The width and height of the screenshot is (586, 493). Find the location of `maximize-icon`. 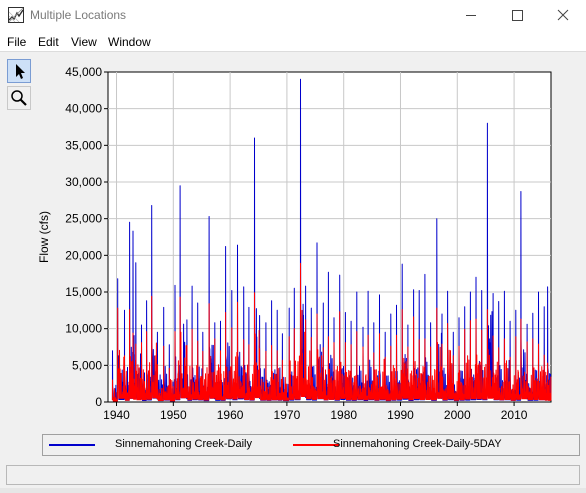

maximize-icon is located at coordinates (517, 15).